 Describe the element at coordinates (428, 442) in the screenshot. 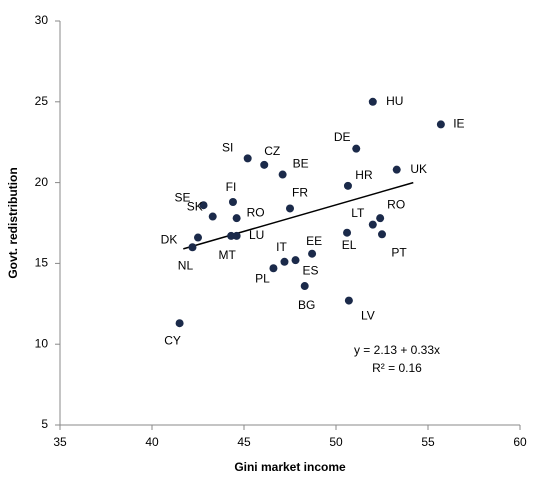

I see `x-tick-label: 55` at that location.